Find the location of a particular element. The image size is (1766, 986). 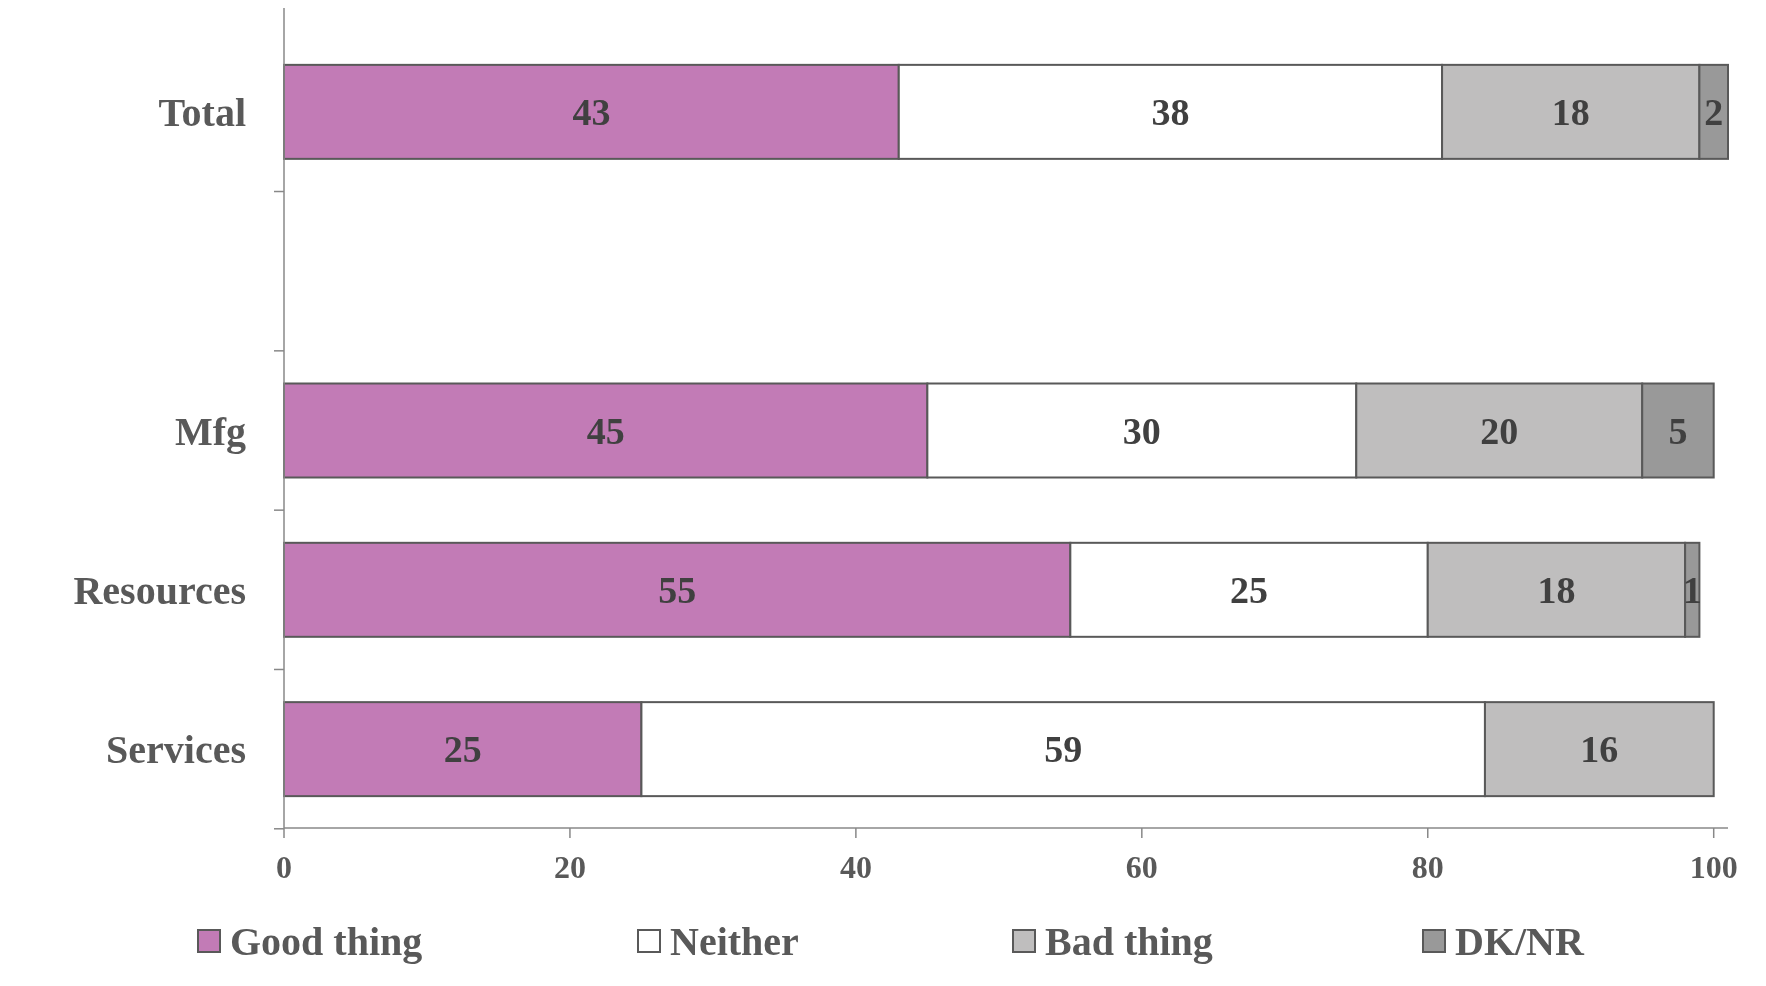

y-tick-label: Resources is located at coordinates (159, 590).